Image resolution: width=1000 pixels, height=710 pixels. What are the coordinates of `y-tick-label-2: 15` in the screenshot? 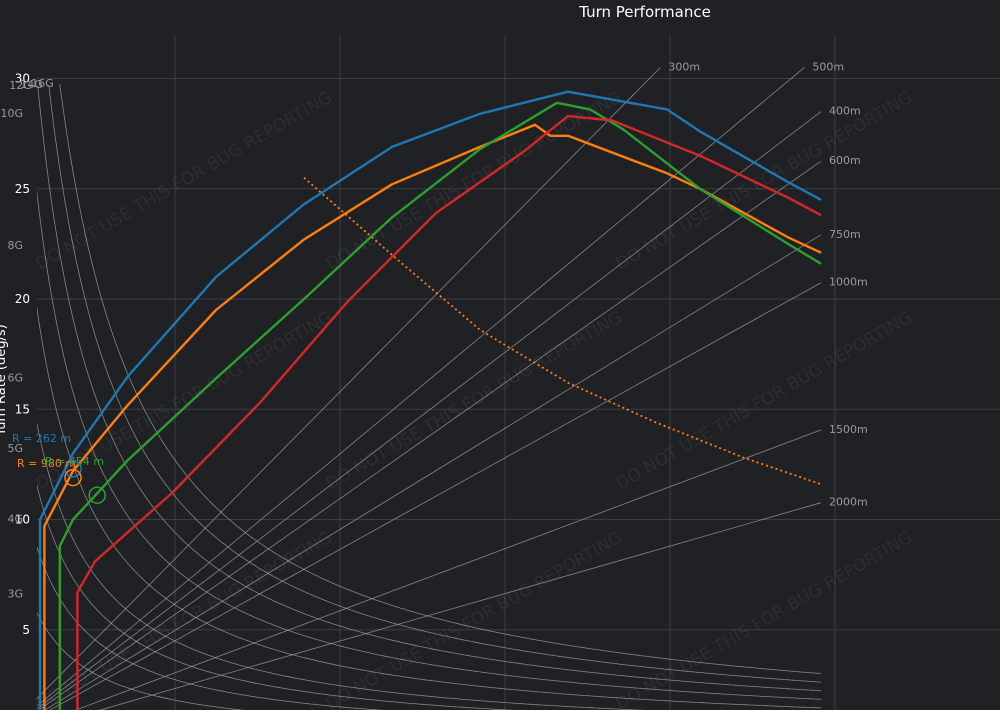 It's located at (22, 409).